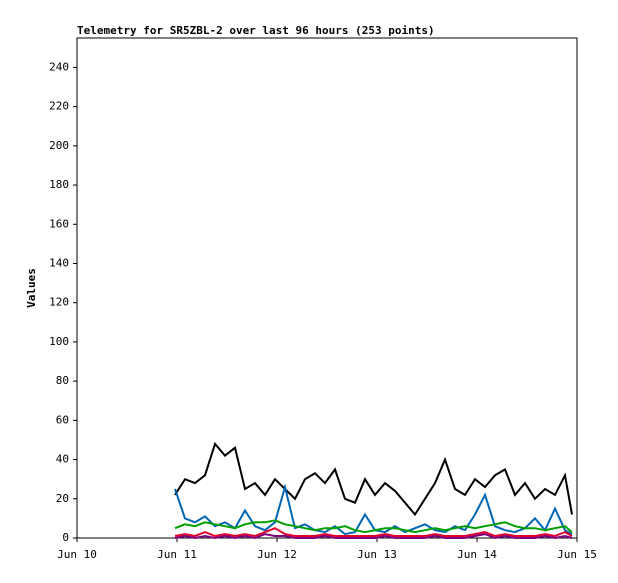  What do you see at coordinates (59, 66) in the screenshot?
I see `y-tick-label: 240` at bounding box center [59, 66].